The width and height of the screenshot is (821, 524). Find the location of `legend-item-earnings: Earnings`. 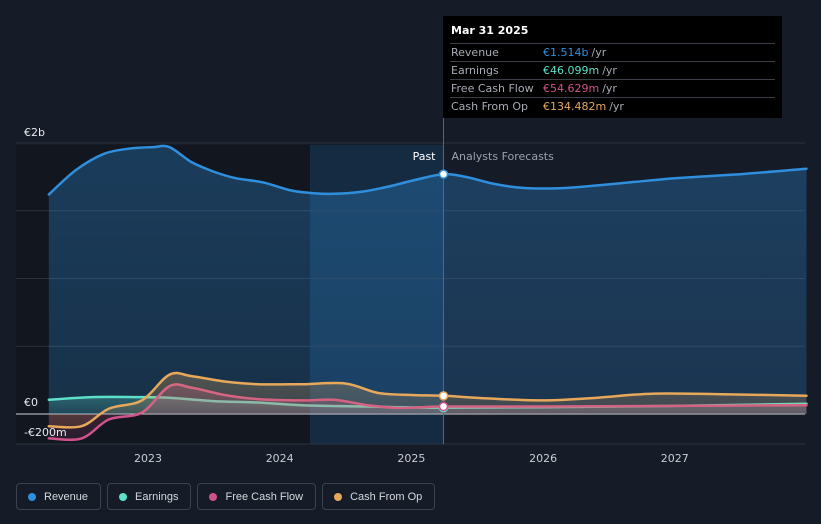

legend-item-earnings: Earnings is located at coordinates (149, 496).